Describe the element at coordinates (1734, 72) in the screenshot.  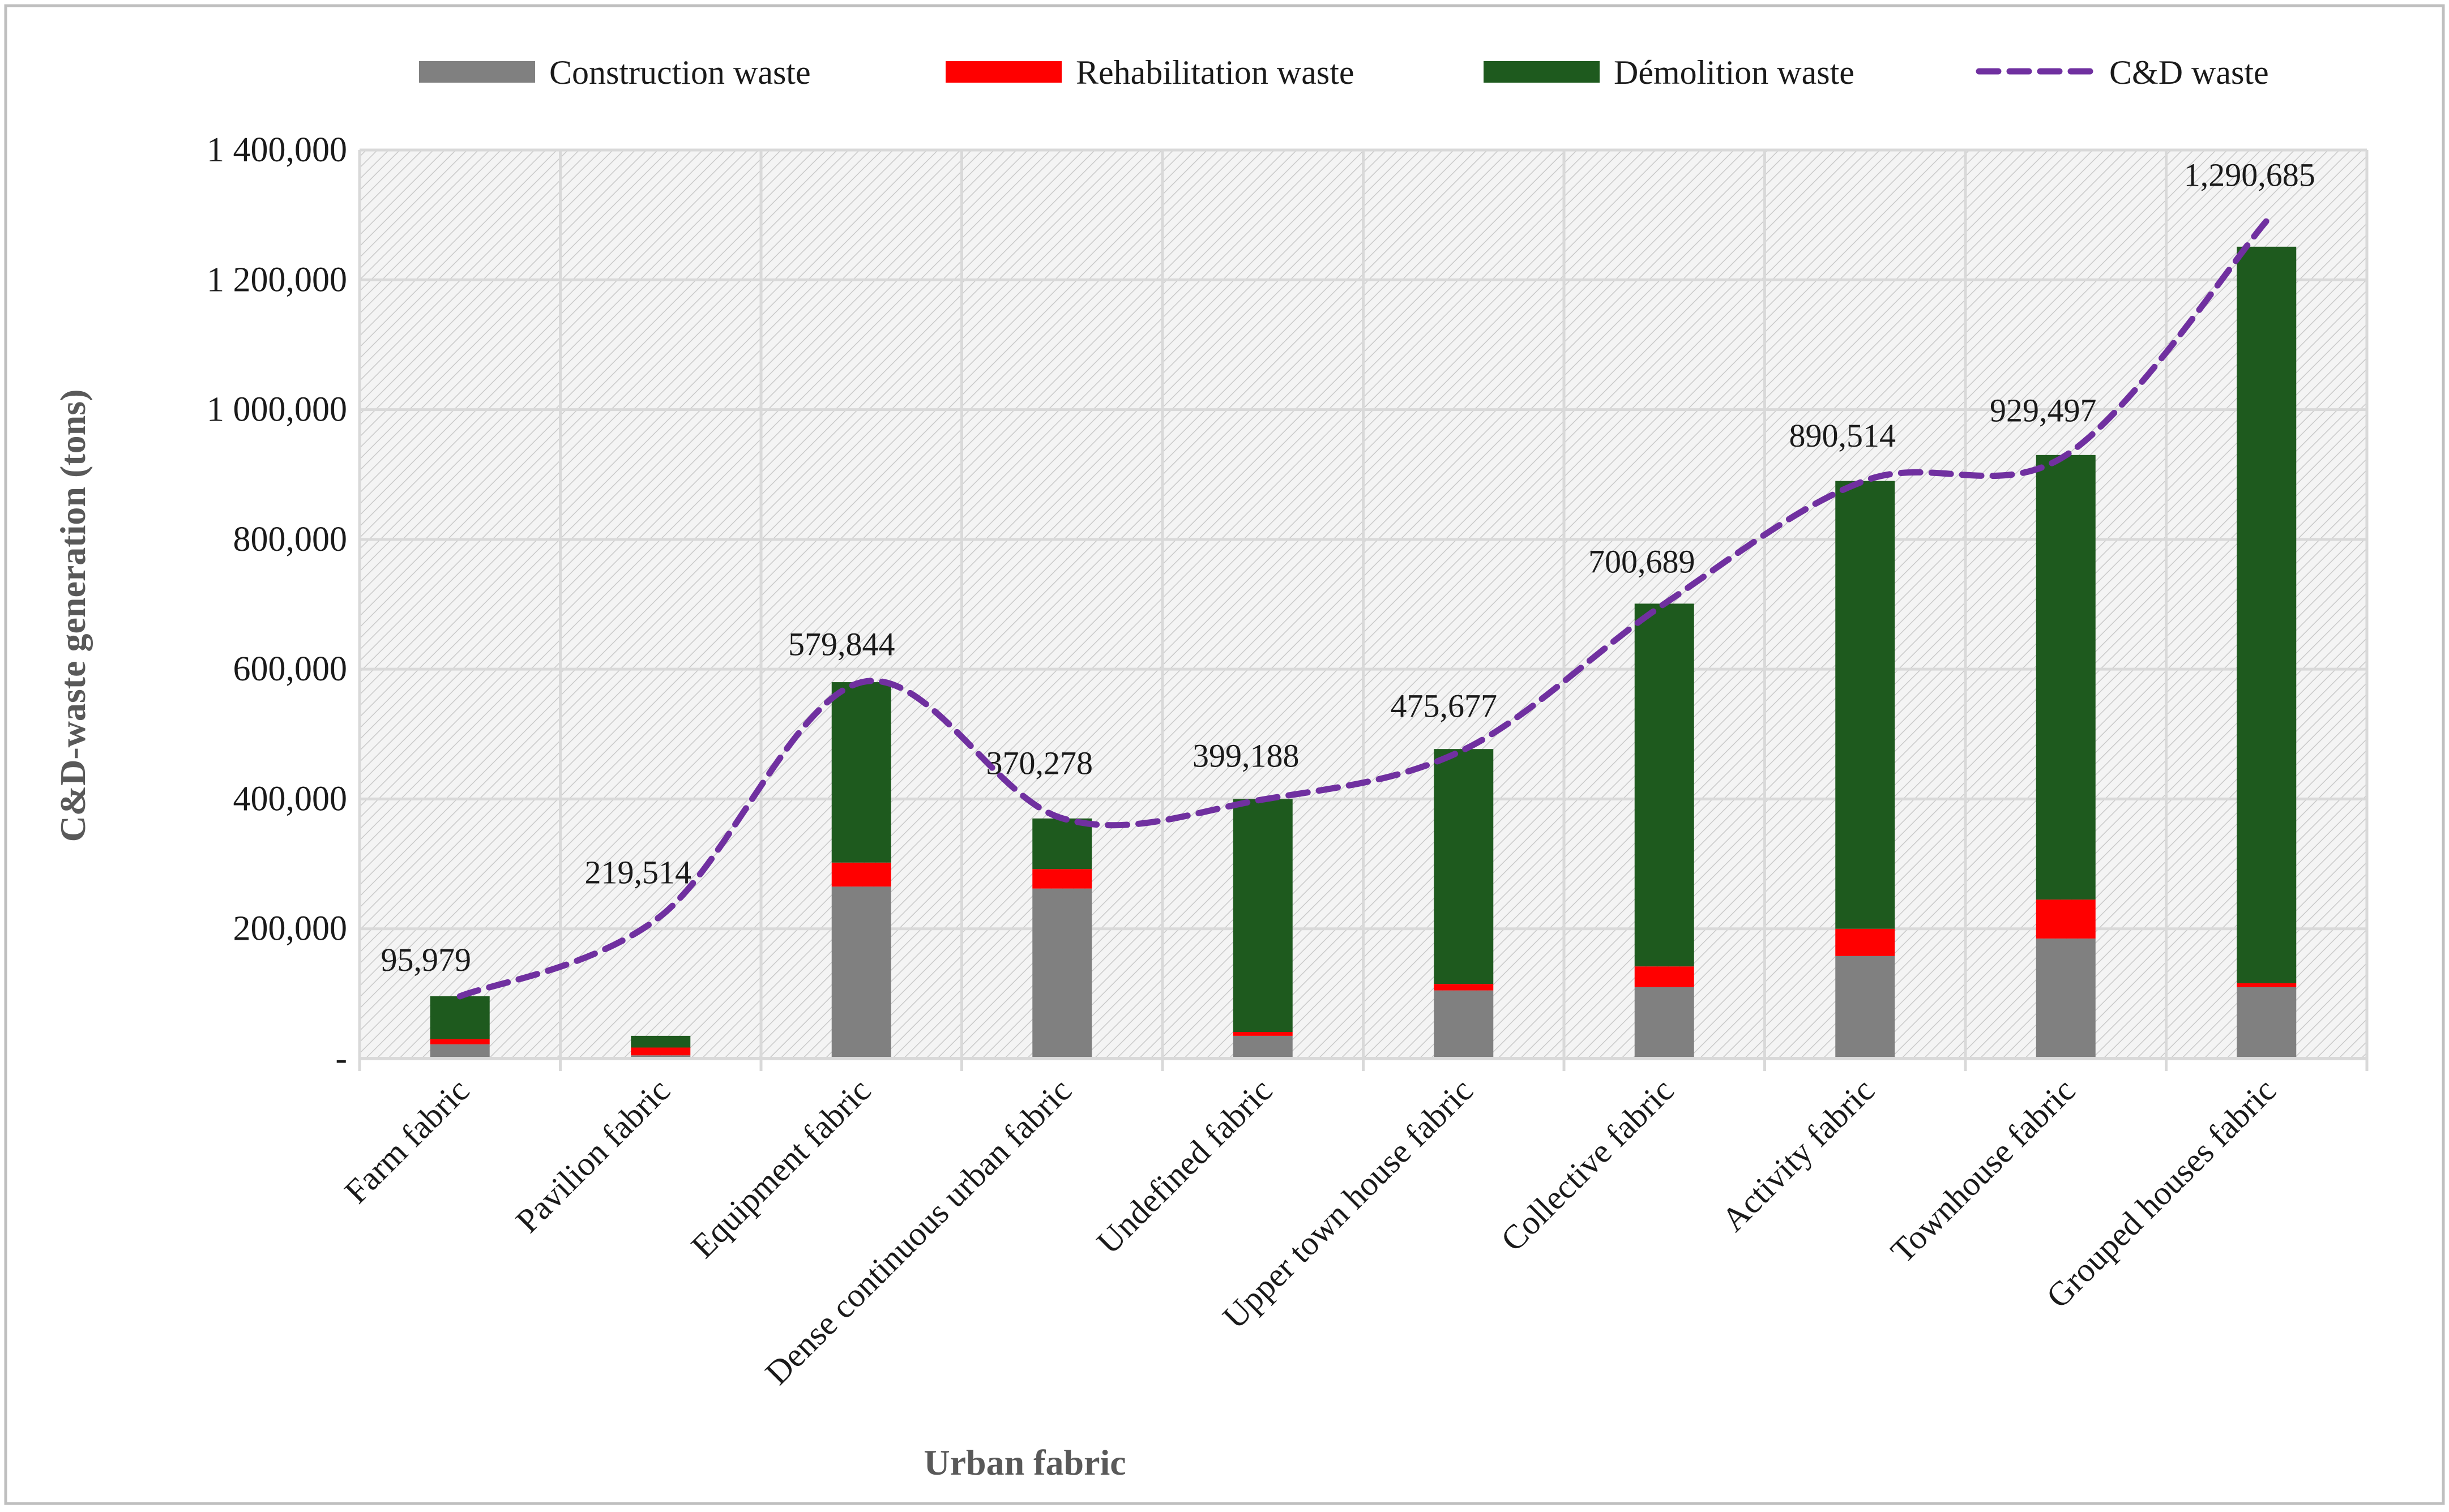
I see `legend-label: Démolition waste` at that location.